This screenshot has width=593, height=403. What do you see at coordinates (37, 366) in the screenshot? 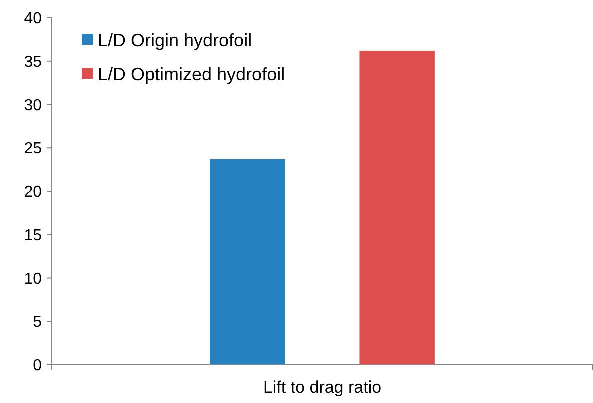
I see `y-tick-label: 0` at bounding box center [37, 366].